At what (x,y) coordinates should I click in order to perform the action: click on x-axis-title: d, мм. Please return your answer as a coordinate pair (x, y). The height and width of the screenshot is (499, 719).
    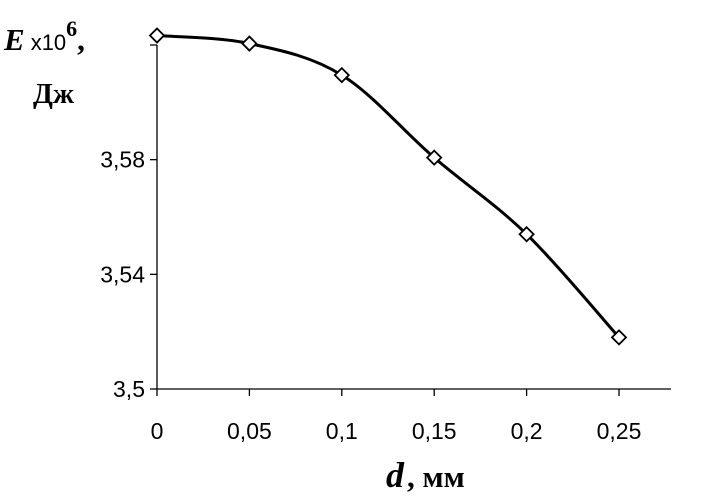
    Looking at the image, I should click on (425, 475).